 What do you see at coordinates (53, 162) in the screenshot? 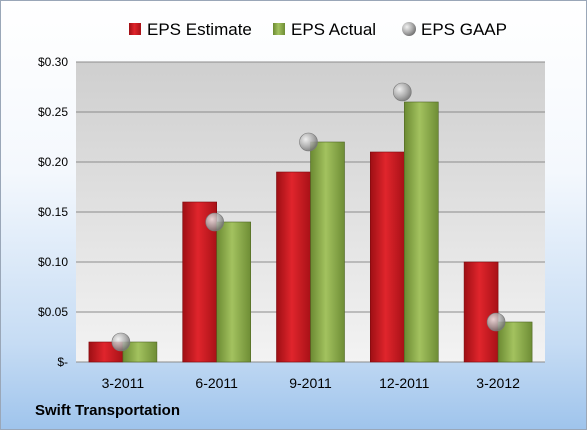
I see `y-tick-label: $0.20` at bounding box center [53, 162].